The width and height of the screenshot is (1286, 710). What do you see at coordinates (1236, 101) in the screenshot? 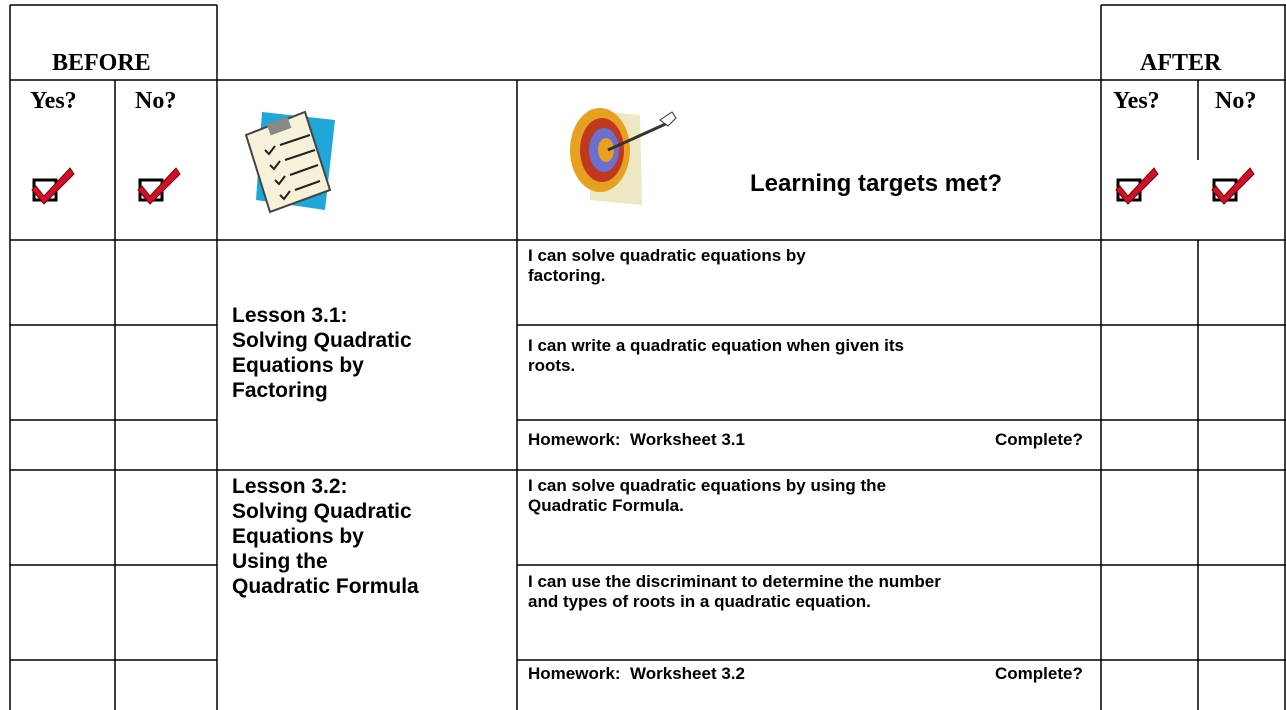
I see `after-no: No?` at bounding box center [1236, 101].